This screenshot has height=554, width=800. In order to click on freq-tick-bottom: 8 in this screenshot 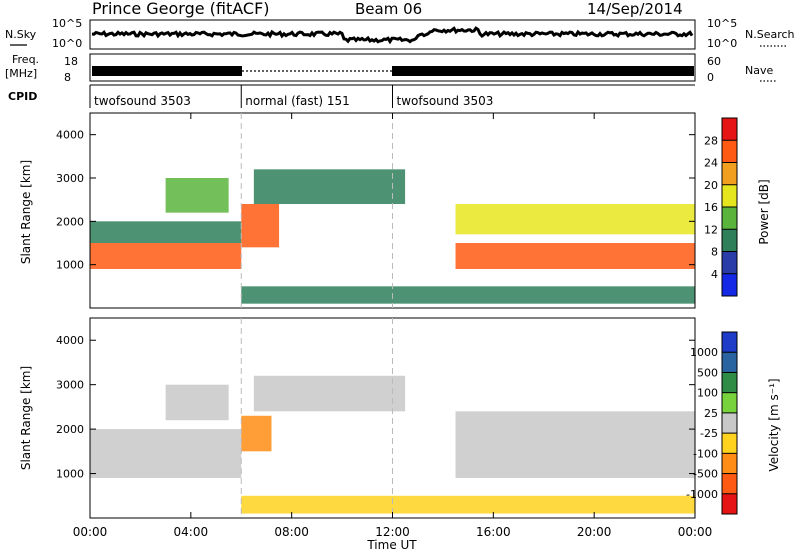, I will do `click(67, 77)`.